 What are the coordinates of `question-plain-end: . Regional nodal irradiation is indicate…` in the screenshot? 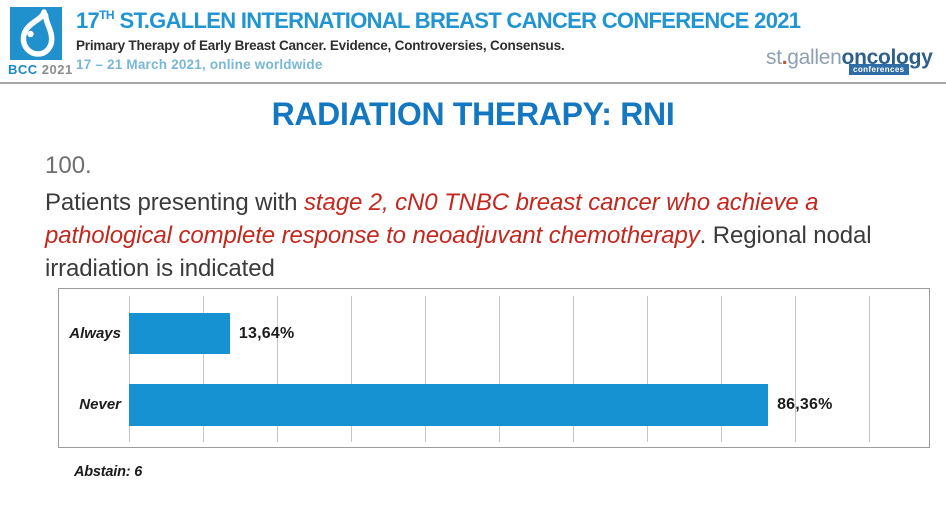 It's located at (458, 252).